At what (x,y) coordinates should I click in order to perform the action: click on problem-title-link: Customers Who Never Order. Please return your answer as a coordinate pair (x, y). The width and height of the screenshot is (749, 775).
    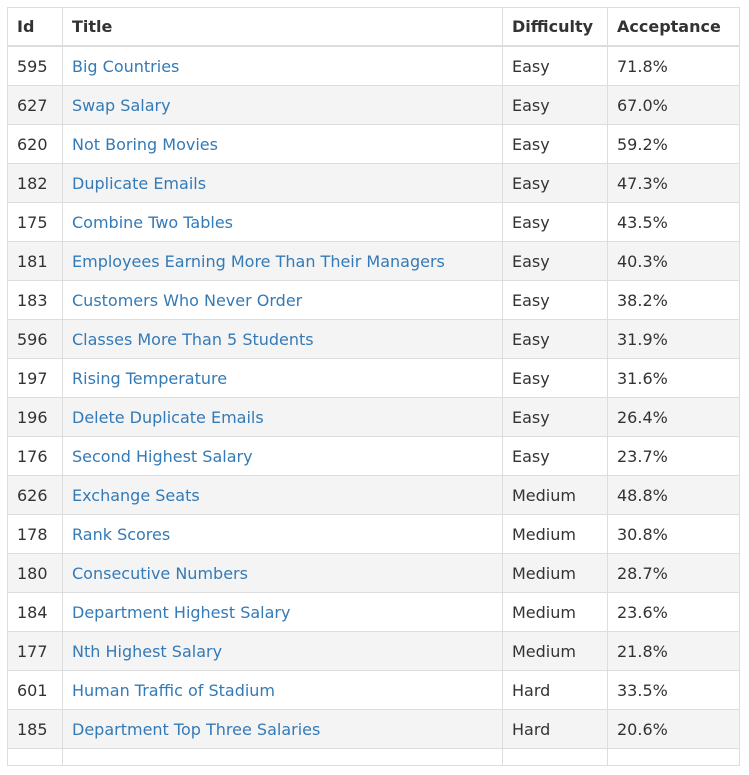
    Looking at the image, I should click on (187, 300).